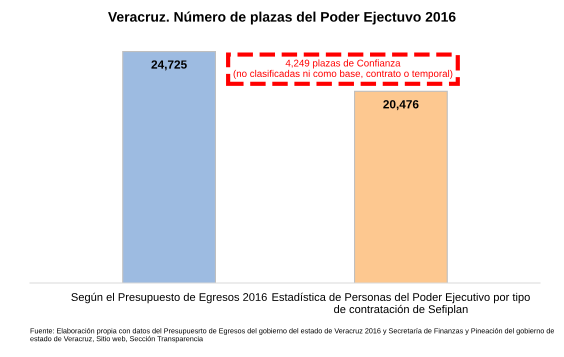 This screenshot has width=564, height=357. What do you see at coordinates (401, 105) in the screenshot?
I see `data-label: 20,476` at bounding box center [401, 105].